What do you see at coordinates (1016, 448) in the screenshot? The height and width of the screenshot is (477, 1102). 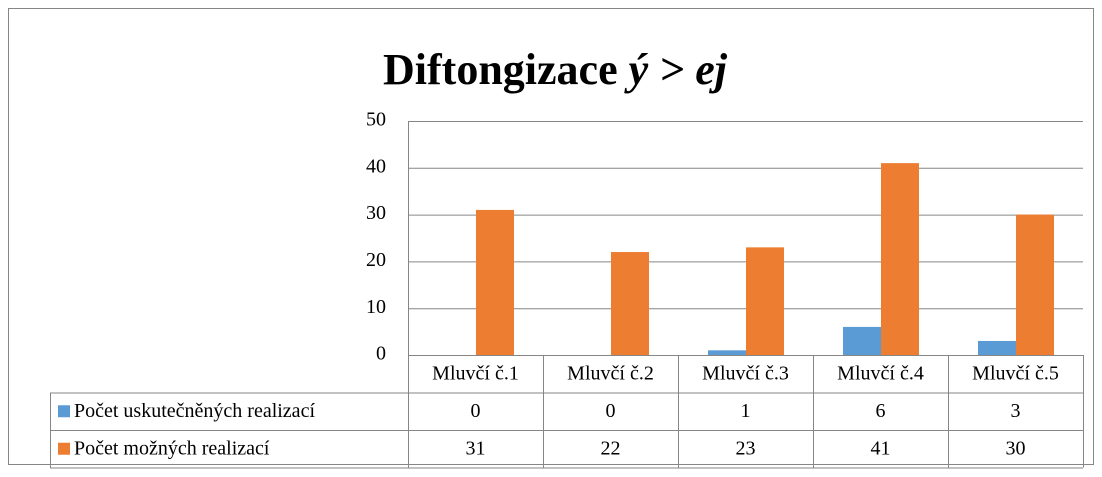 I see `table-cell: 30` at bounding box center [1016, 448].